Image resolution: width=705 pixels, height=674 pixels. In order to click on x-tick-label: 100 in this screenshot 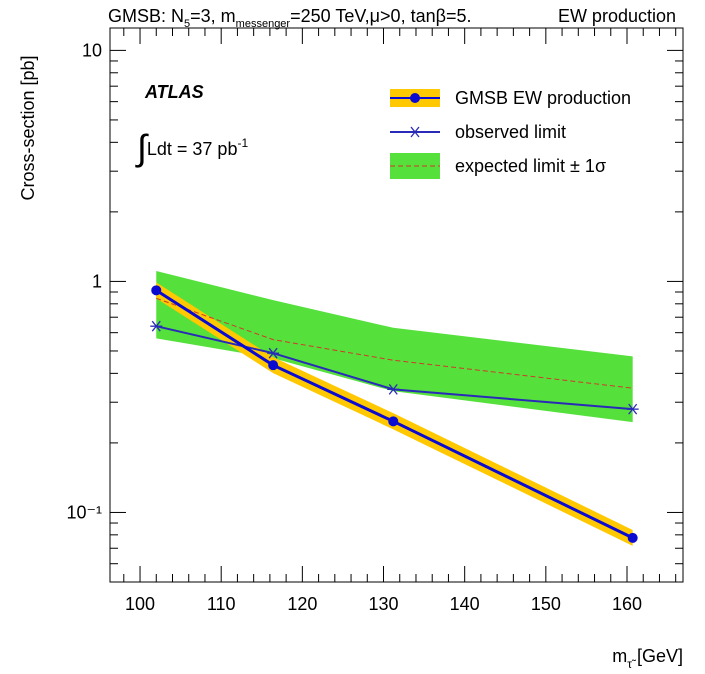, I will do `click(140, 604)`.